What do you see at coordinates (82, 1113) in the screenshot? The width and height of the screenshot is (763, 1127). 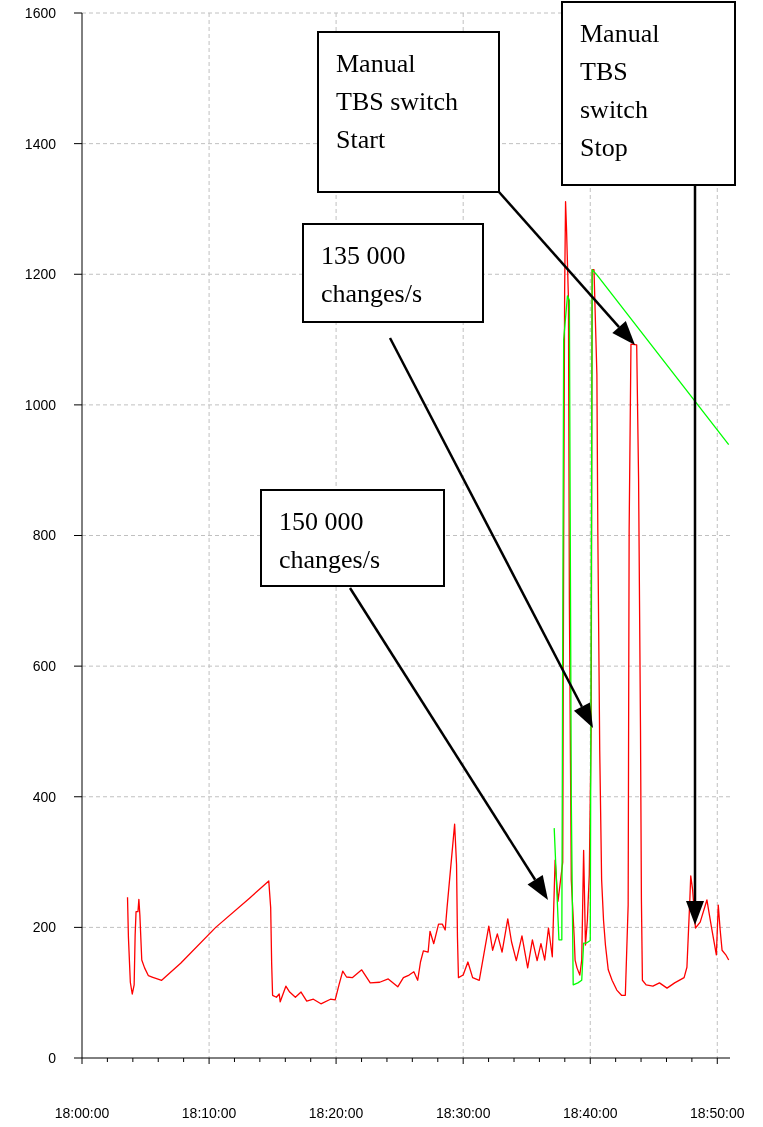 I see `x-tick-label: 18:00:00` at bounding box center [82, 1113].